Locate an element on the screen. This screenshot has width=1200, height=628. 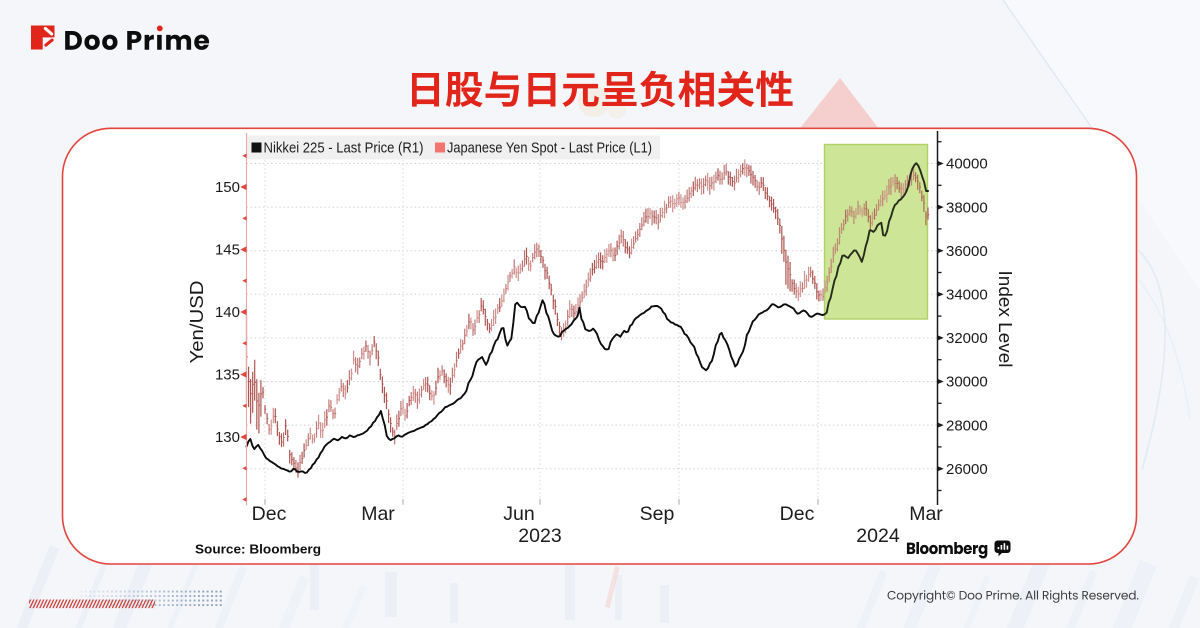
svg-text: 135 is located at coordinates (227, 375).